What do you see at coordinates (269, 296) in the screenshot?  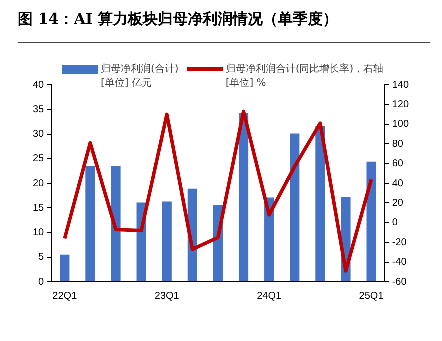 I see `x-tick-label: 24Q1` at bounding box center [269, 296].